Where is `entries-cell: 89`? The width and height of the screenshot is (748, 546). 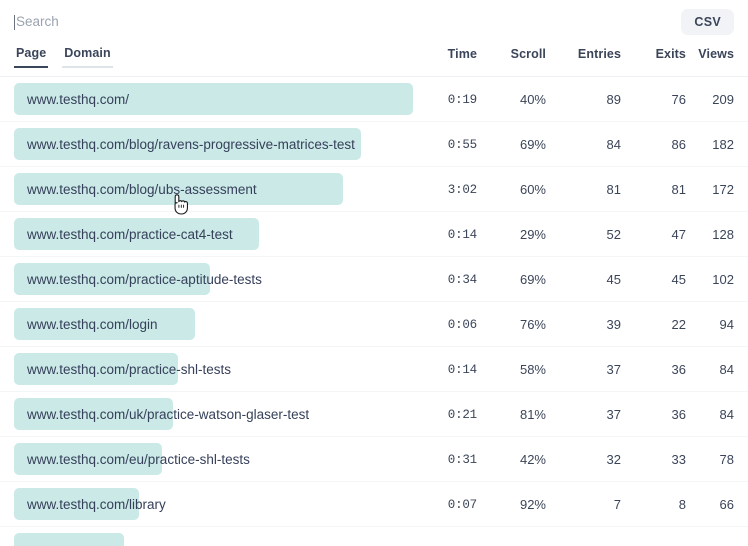 entries-cell: 89 is located at coordinates (613, 99).